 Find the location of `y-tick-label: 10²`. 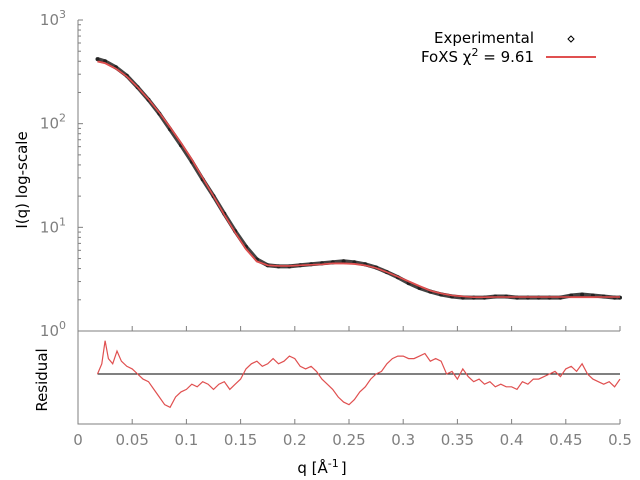

y-tick-label: 10² is located at coordinates (53, 122).